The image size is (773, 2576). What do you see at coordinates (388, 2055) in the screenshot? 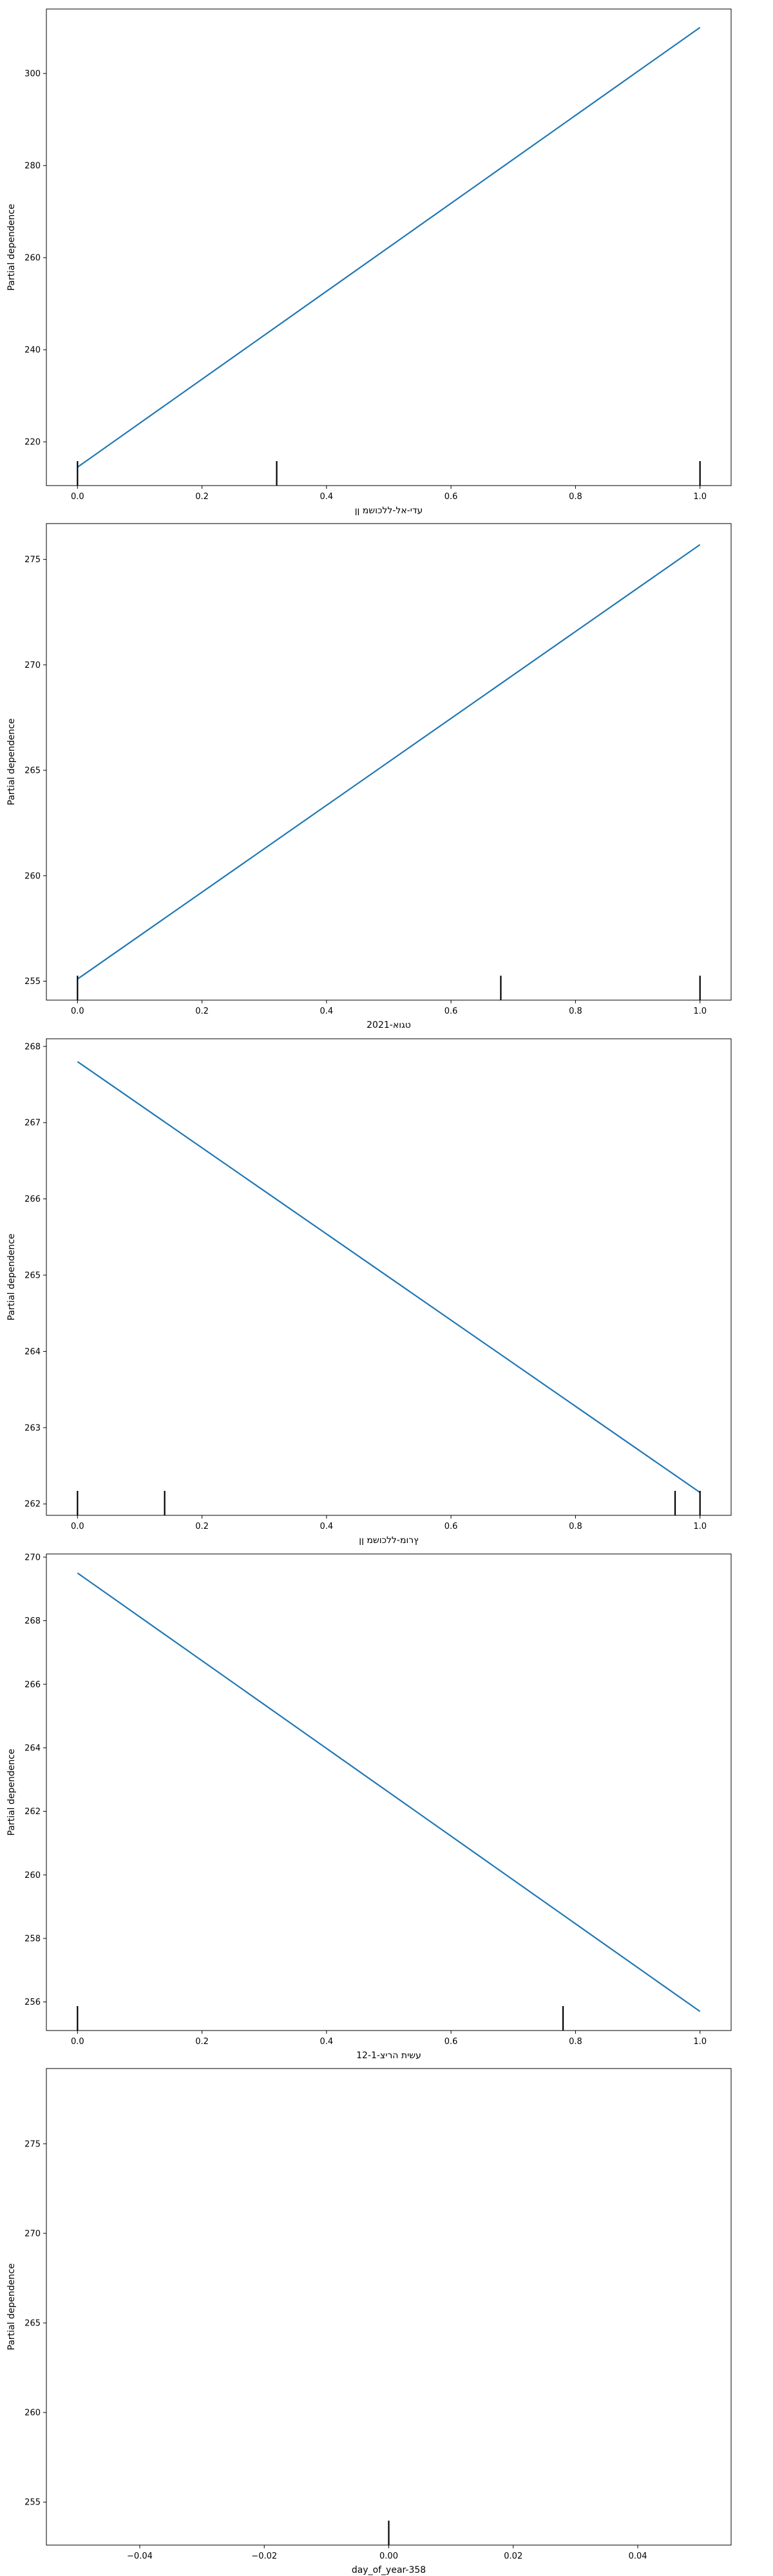
I see `x-axis-label: עשית הריצ-12-1` at bounding box center [388, 2055].